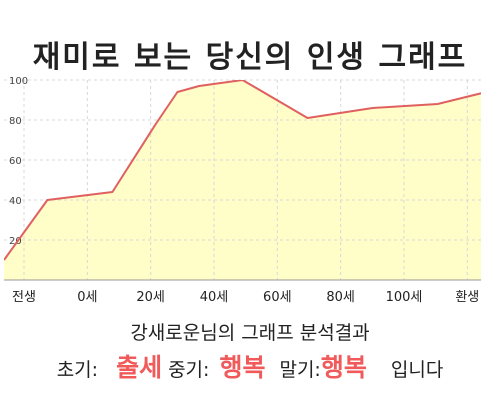  Describe the element at coordinates (242, 367) in the screenshot. I see `mid-value: 행복` at that location.